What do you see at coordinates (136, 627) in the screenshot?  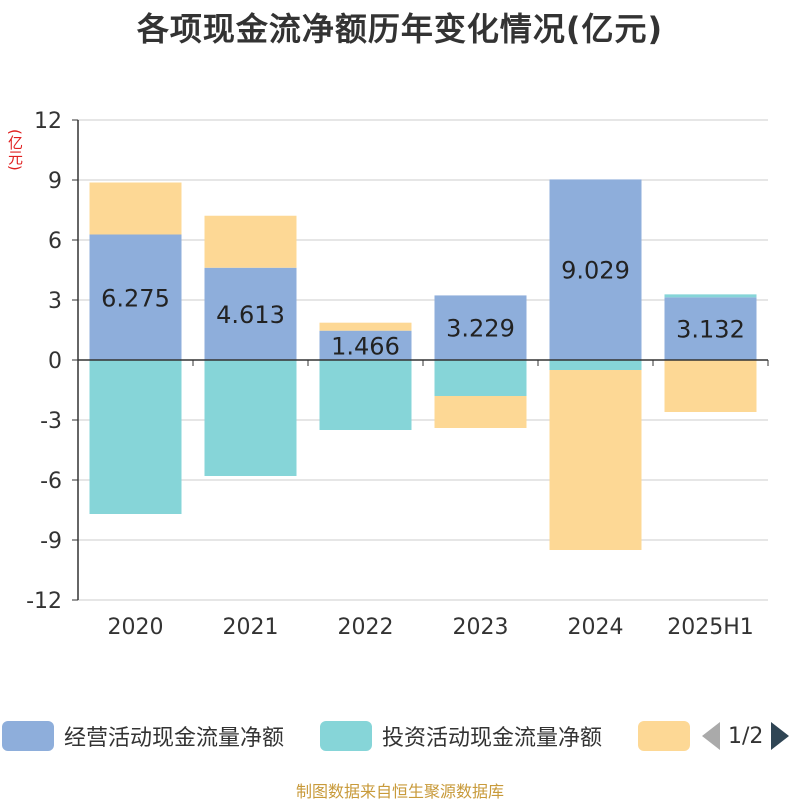 I see `x-tick-label-2020: 2020` at bounding box center [136, 627].